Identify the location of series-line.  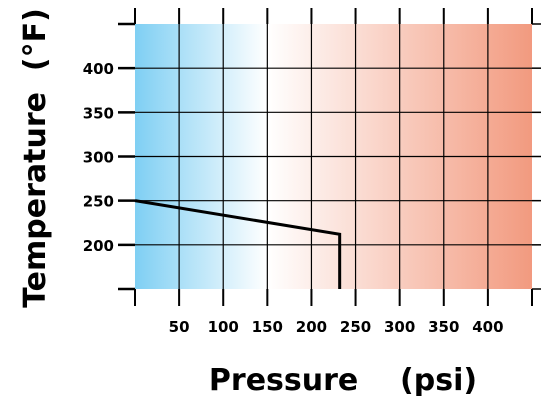
(238, 244).